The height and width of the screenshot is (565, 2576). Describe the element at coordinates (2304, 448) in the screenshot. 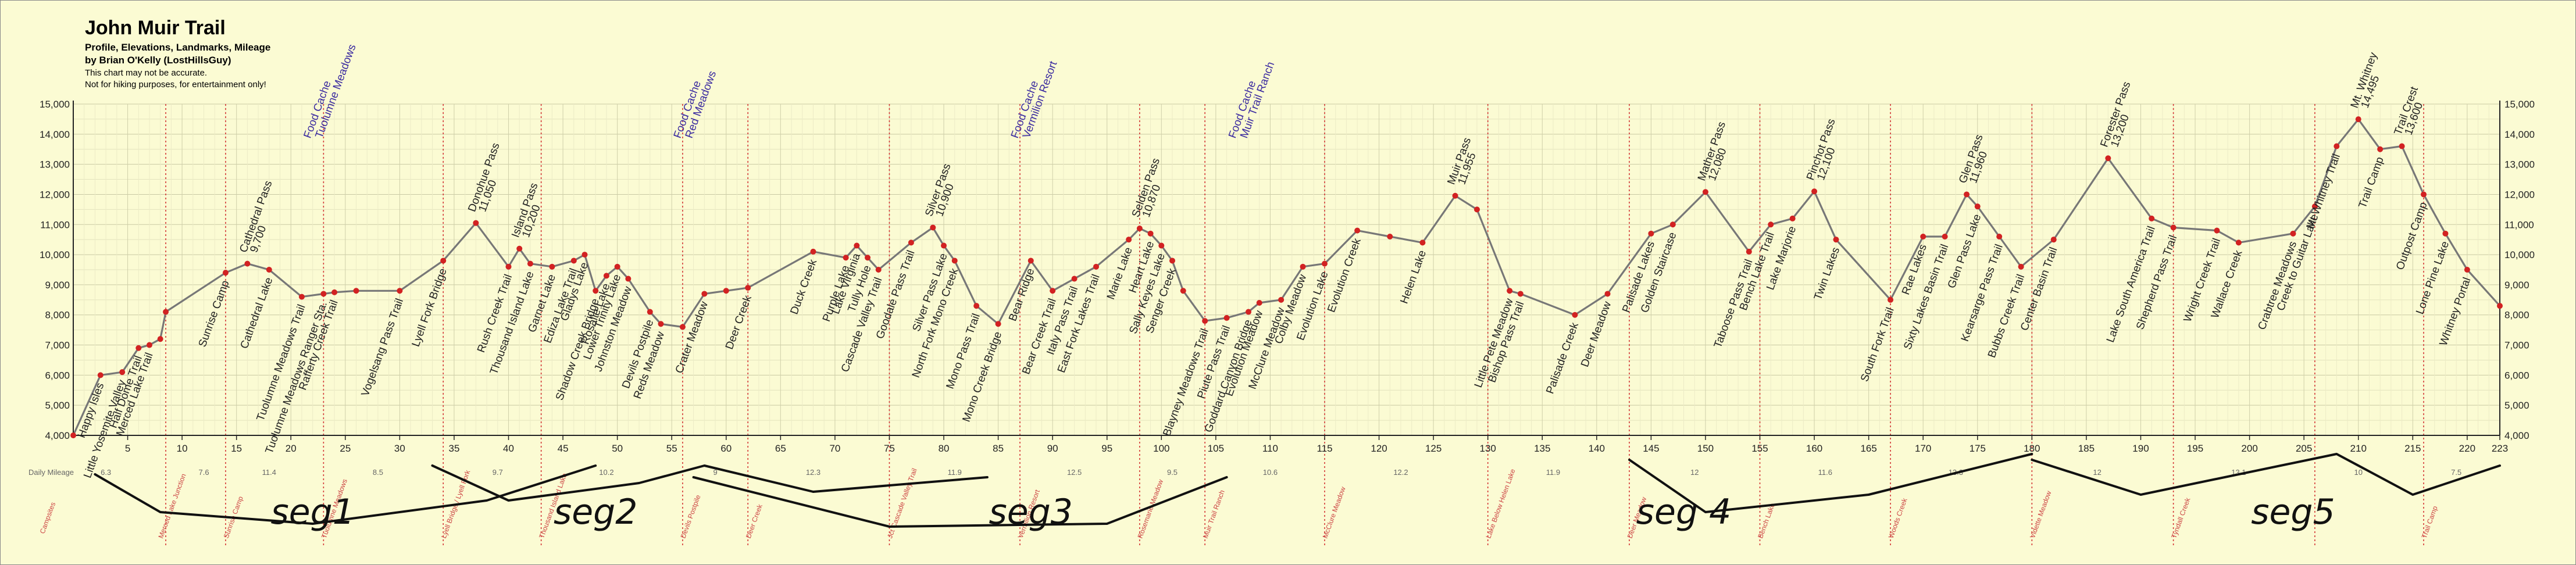

I see `x-tick-label: 205` at that location.